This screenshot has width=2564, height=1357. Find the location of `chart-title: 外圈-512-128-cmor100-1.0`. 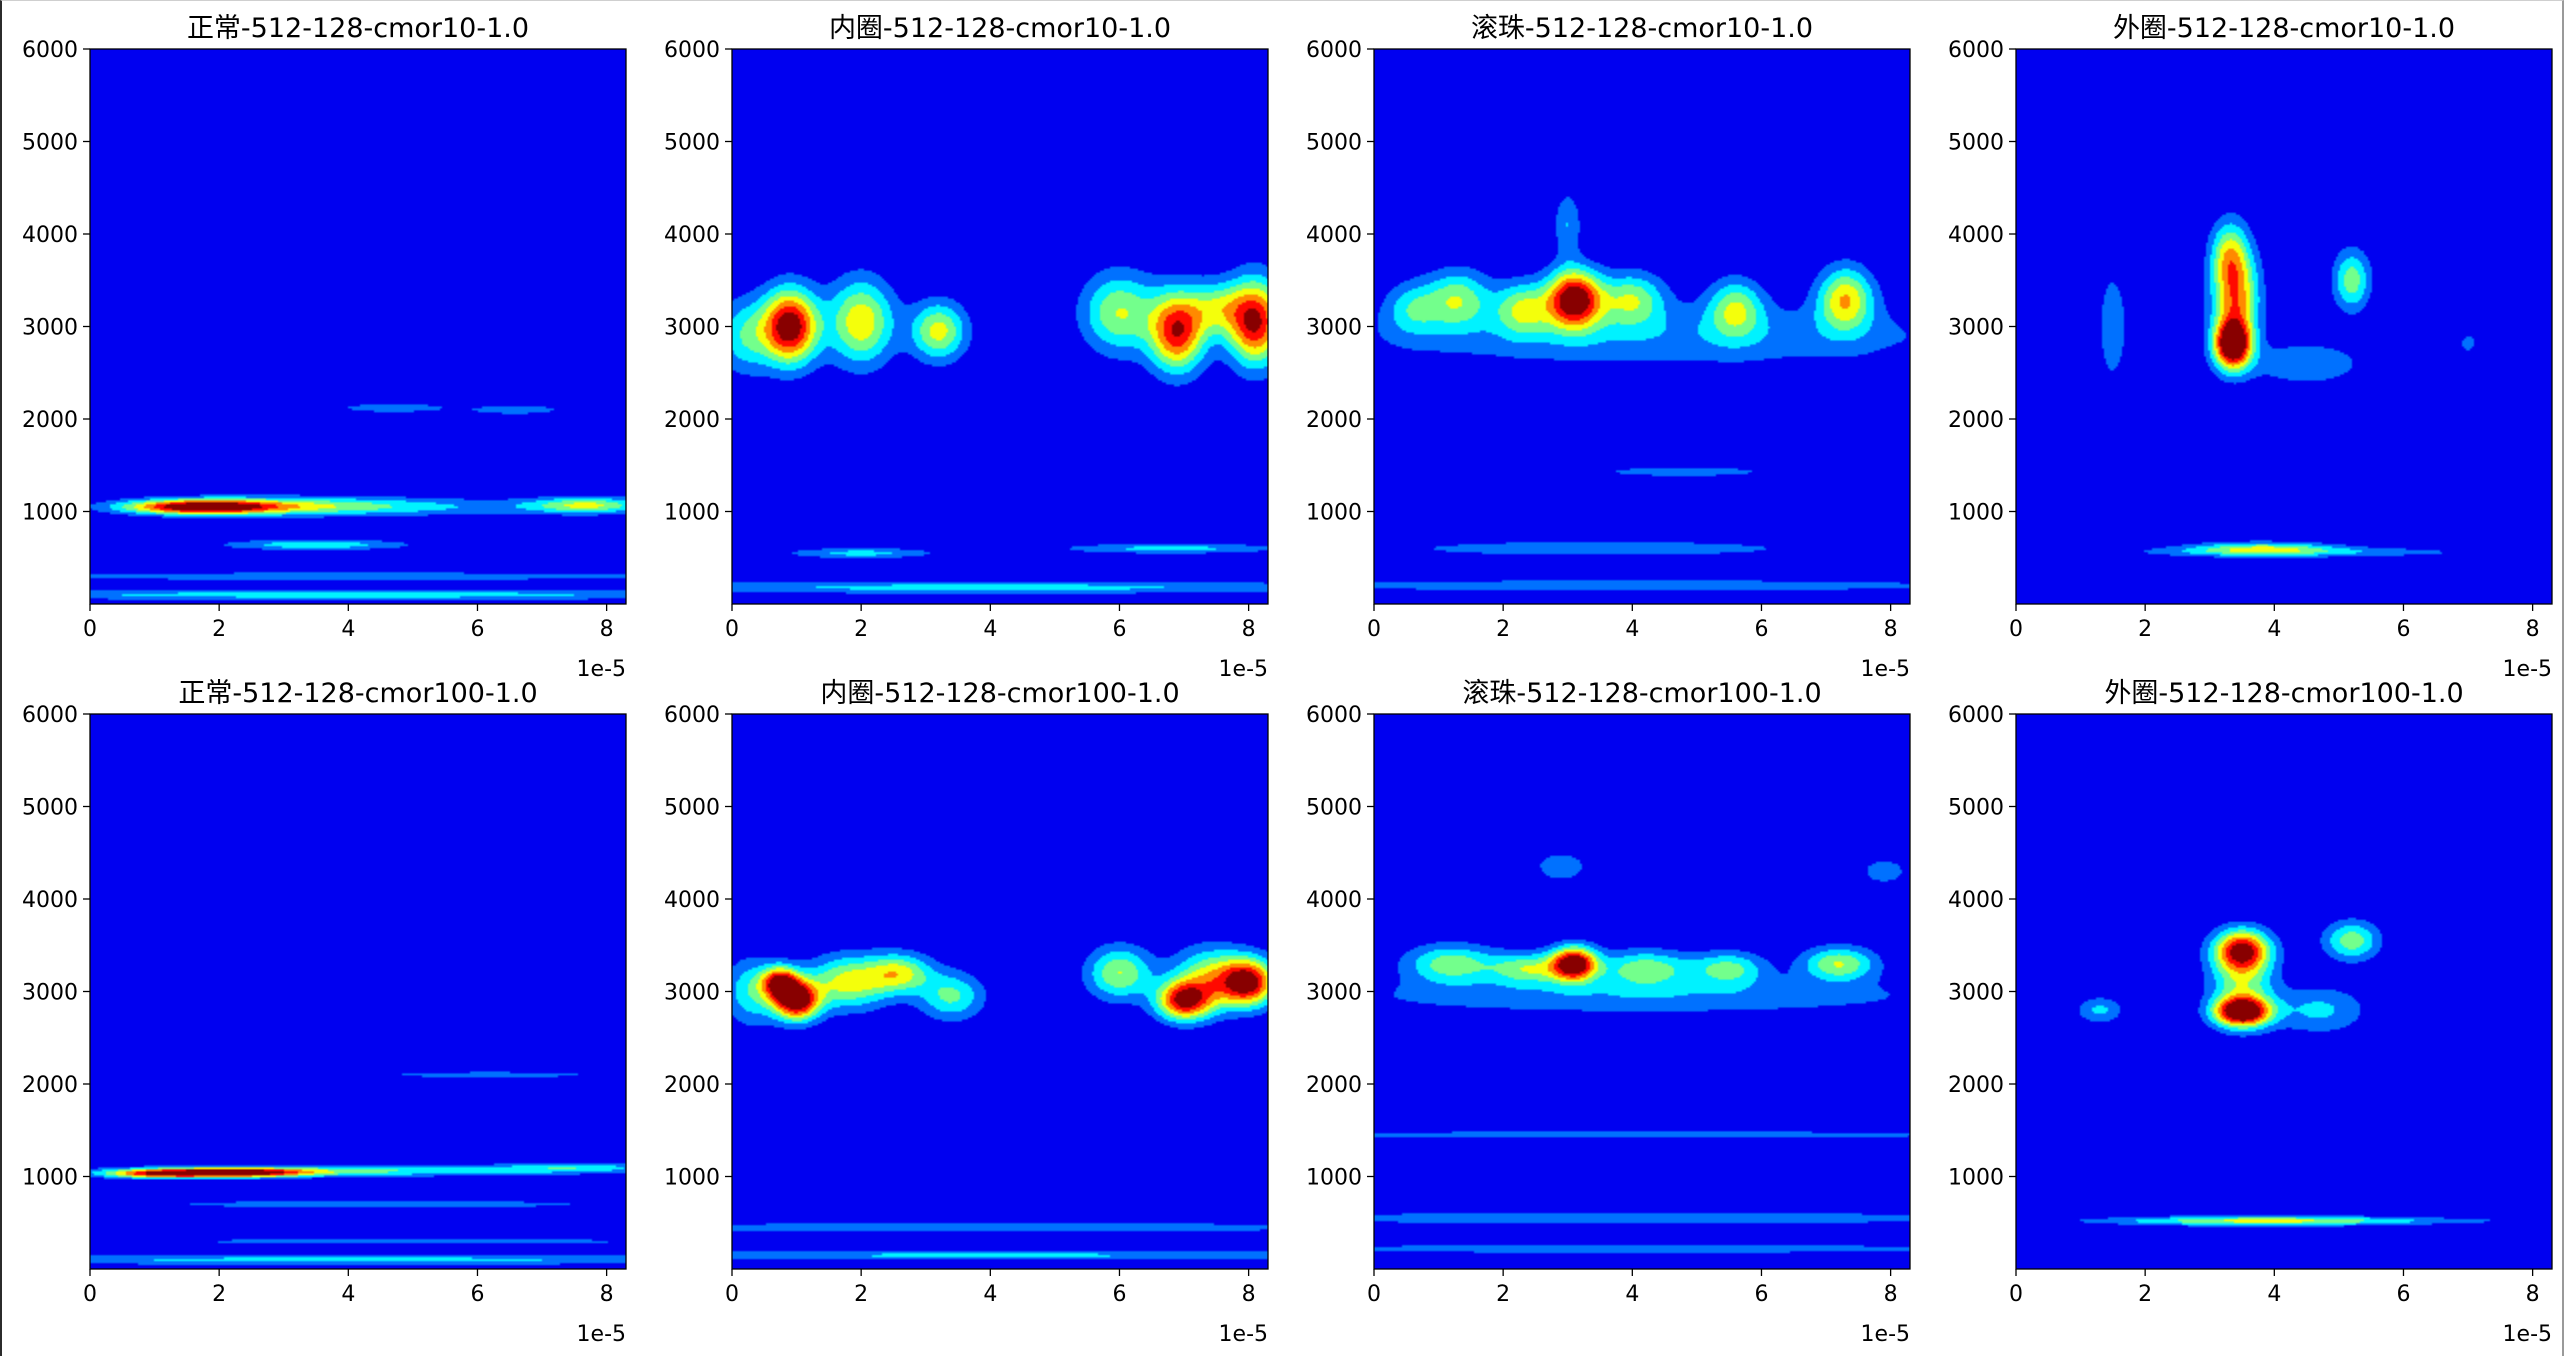

chart-title: 外圈-512-128-cmor100-1.0 is located at coordinates (2283, 693).